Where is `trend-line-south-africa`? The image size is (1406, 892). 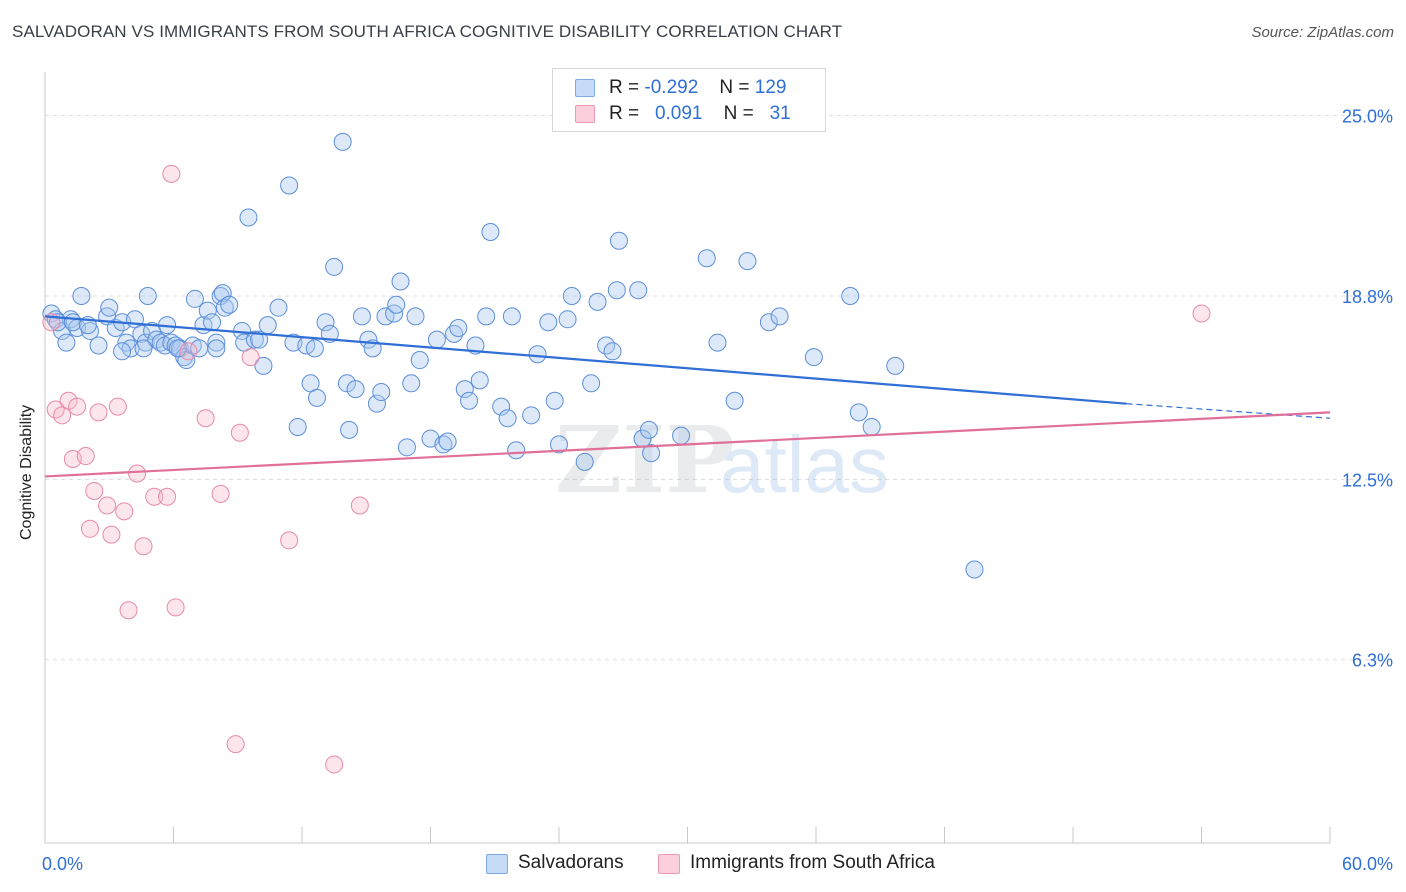
trend-line-south-africa is located at coordinates (687, 444).